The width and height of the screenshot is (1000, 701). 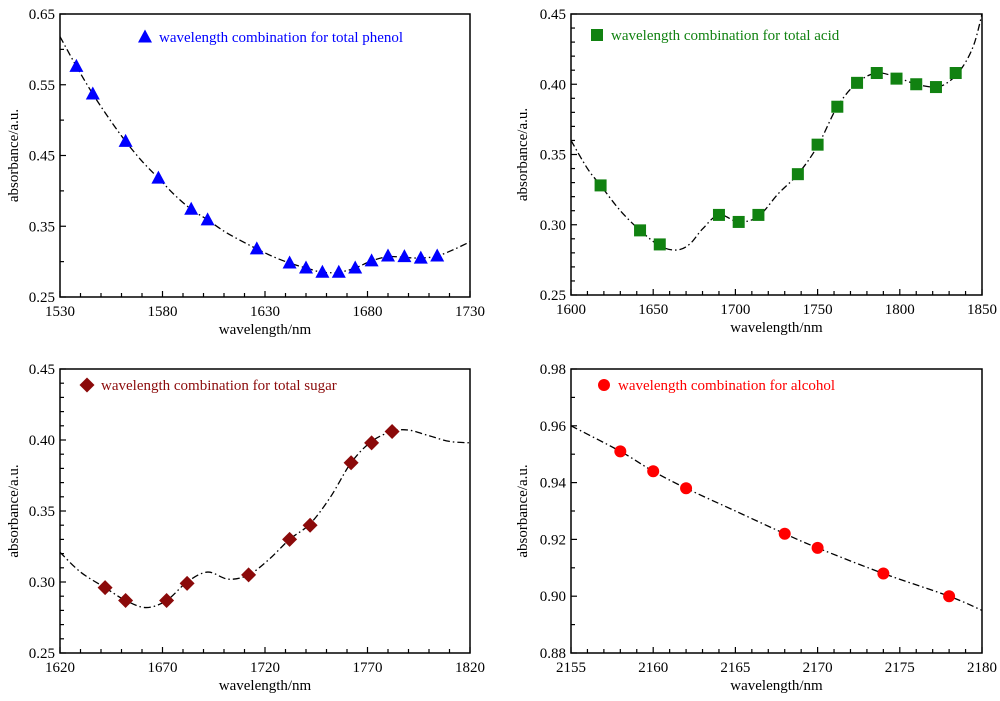 What do you see at coordinates (571, 668) in the screenshot?
I see `x-tick-label: 2155` at bounding box center [571, 668].